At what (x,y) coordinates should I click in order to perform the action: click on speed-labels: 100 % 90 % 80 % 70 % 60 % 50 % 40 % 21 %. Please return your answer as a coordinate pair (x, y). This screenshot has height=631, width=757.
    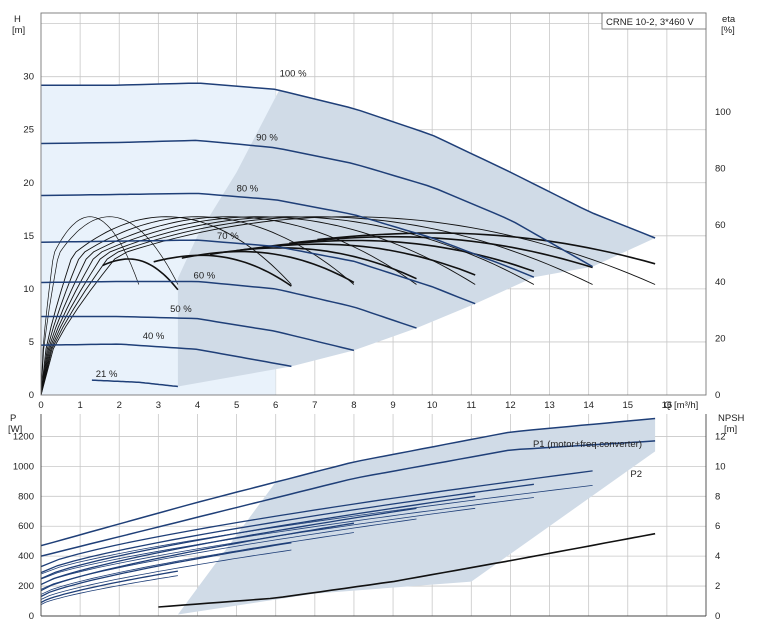
    Looking at the image, I should click on (201, 224).